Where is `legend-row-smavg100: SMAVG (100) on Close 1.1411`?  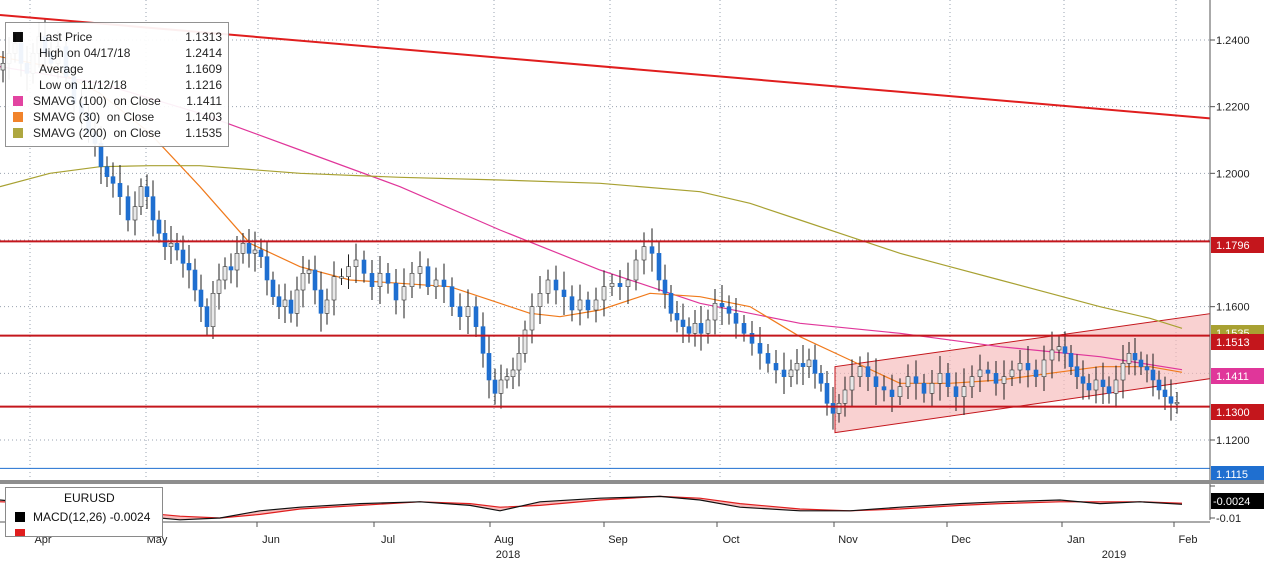
legend-row-smavg100: SMAVG (100) on Close 1.1411 is located at coordinates (117, 101).